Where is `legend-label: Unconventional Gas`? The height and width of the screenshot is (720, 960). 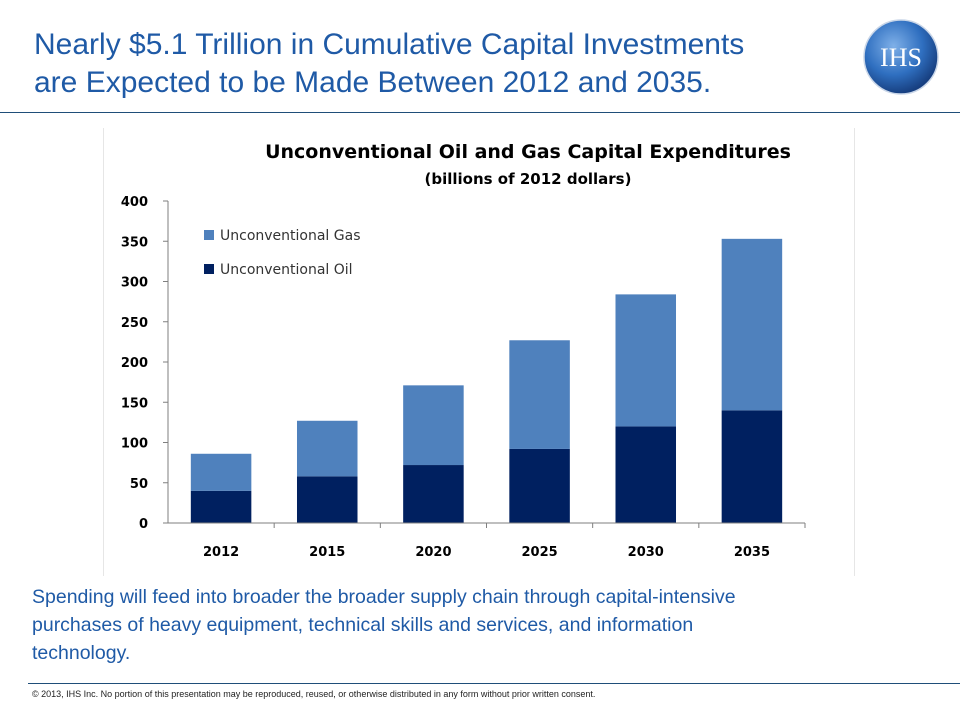
legend-label: Unconventional Gas is located at coordinates (290, 236).